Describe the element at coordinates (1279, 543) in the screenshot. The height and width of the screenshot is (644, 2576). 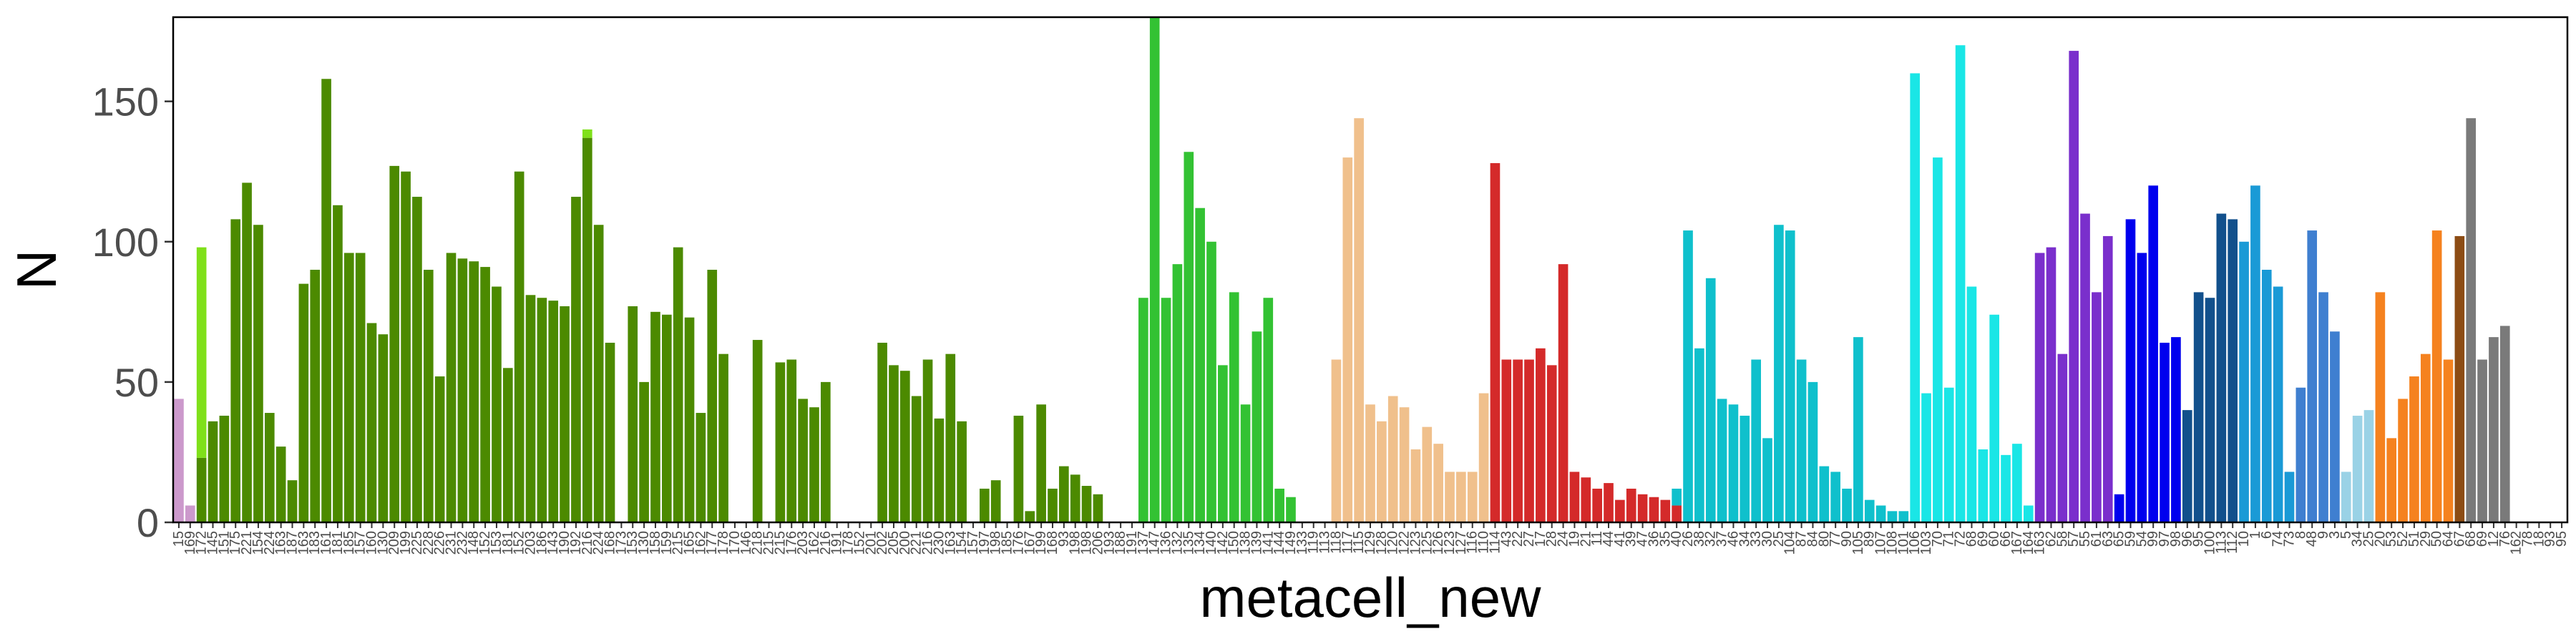
I see `x-tick-label: 144` at that location.